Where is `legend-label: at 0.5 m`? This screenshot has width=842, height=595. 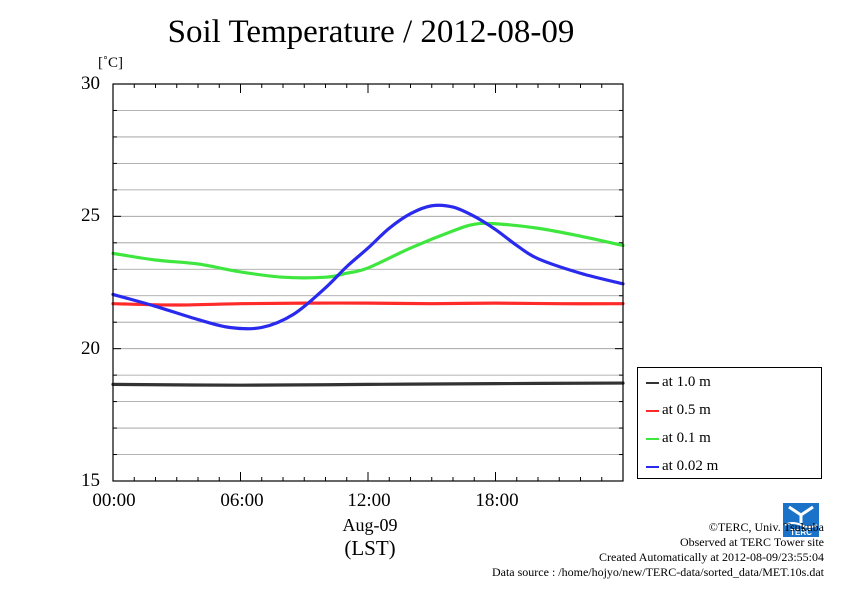
legend-label: at 0.5 m is located at coordinates (686, 410).